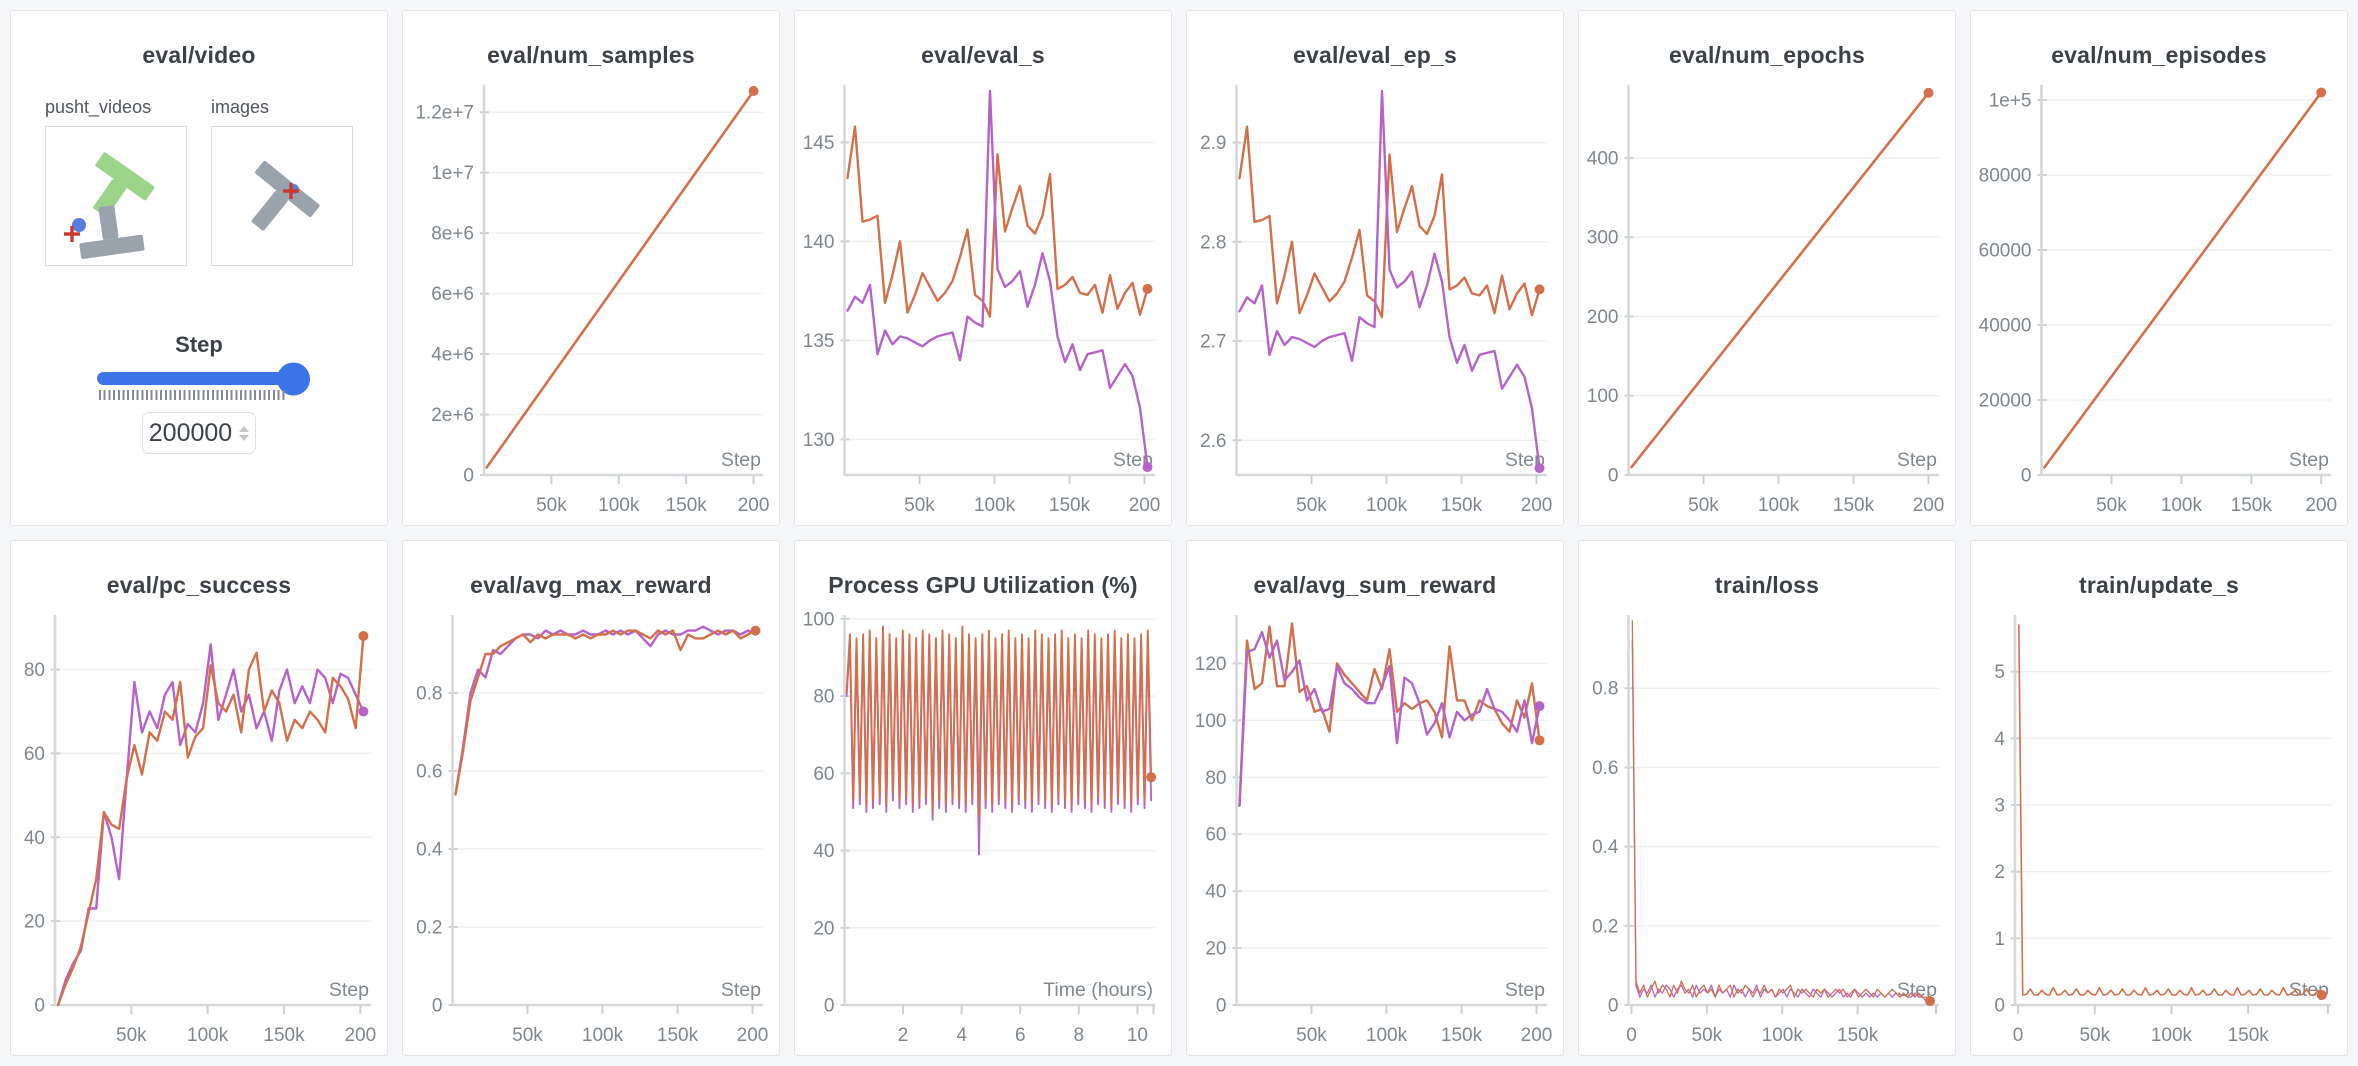  What do you see at coordinates (1098, 990) in the screenshot?
I see `svg-text: Time (hours)` at bounding box center [1098, 990].